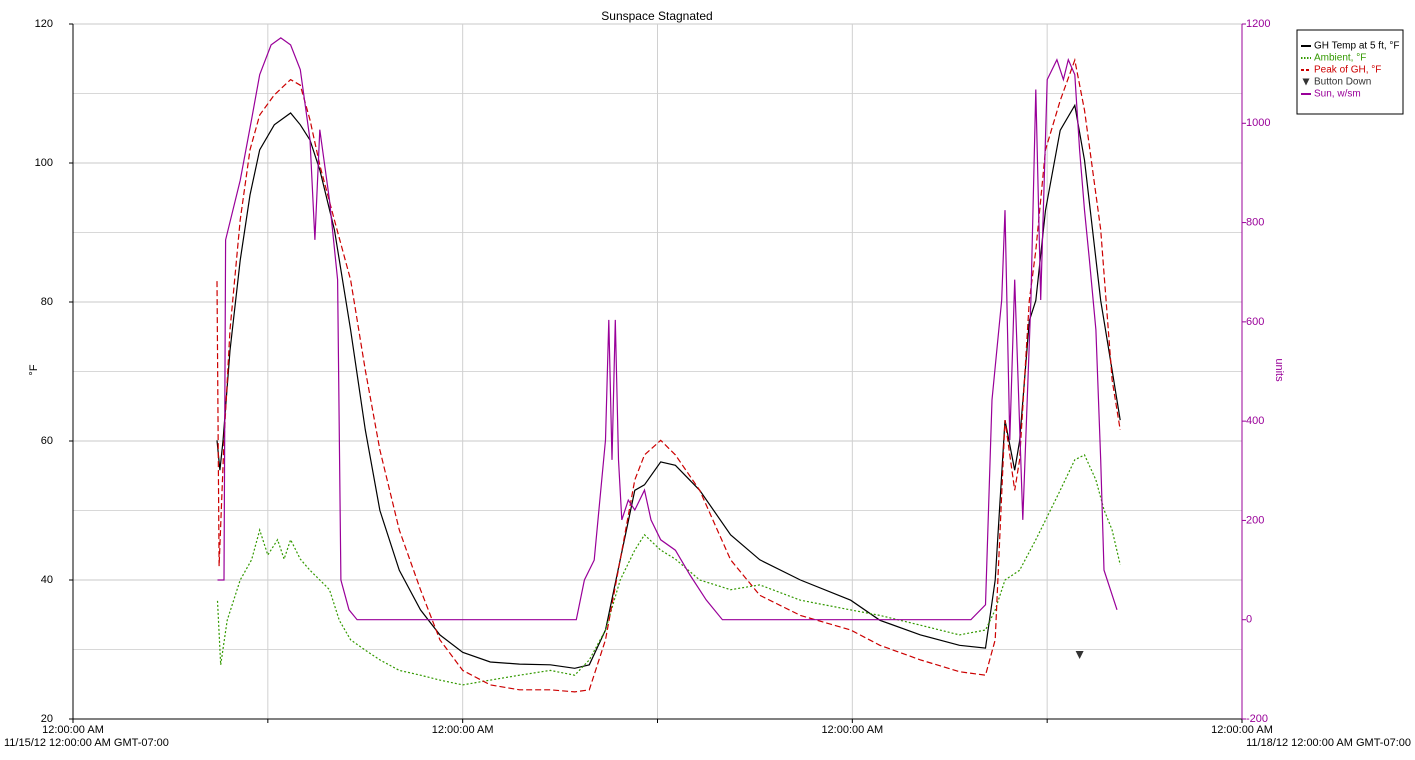 This screenshot has height=760, width=1415. Describe the element at coordinates (44, 24) in the screenshot. I see `y-tick-label: 120` at that location.